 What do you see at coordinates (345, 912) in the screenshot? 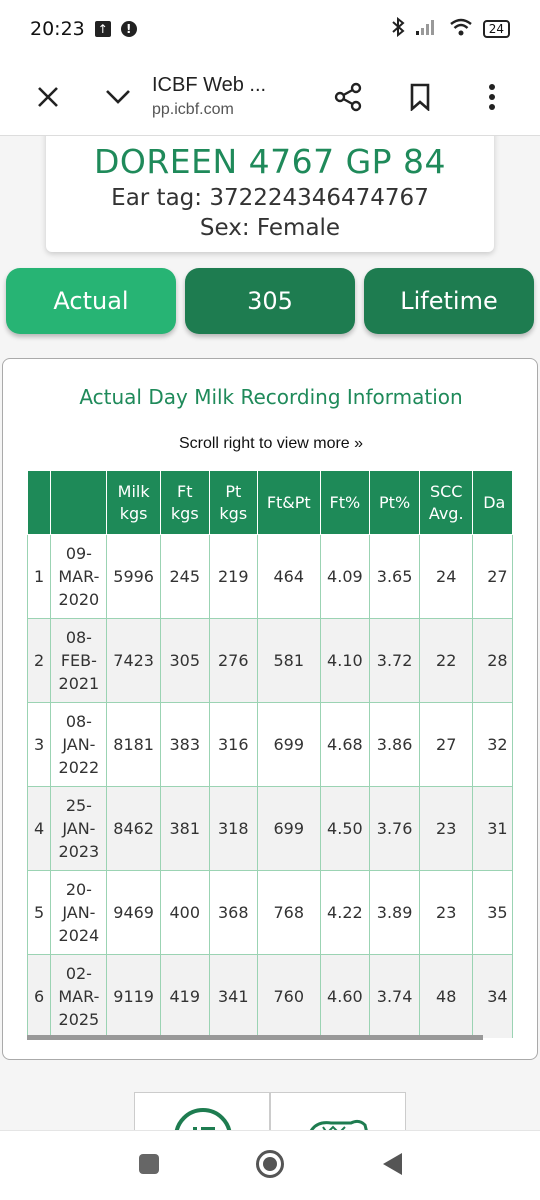
I see `cell-fat-pct: 4.22` at bounding box center [345, 912].